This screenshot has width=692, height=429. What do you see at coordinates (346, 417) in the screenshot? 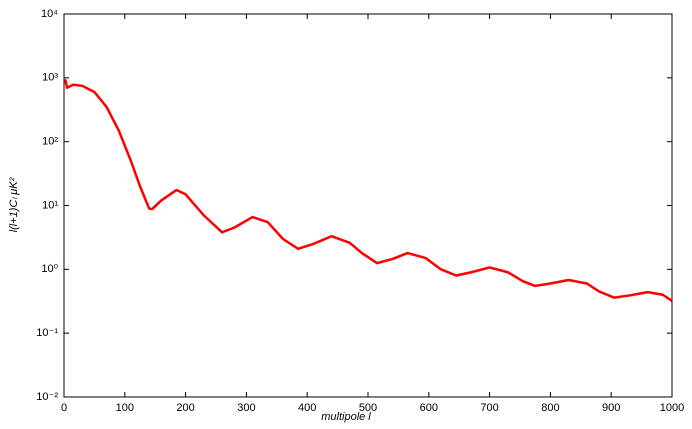
I see `x-axis-label: multipole l` at bounding box center [346, 417].